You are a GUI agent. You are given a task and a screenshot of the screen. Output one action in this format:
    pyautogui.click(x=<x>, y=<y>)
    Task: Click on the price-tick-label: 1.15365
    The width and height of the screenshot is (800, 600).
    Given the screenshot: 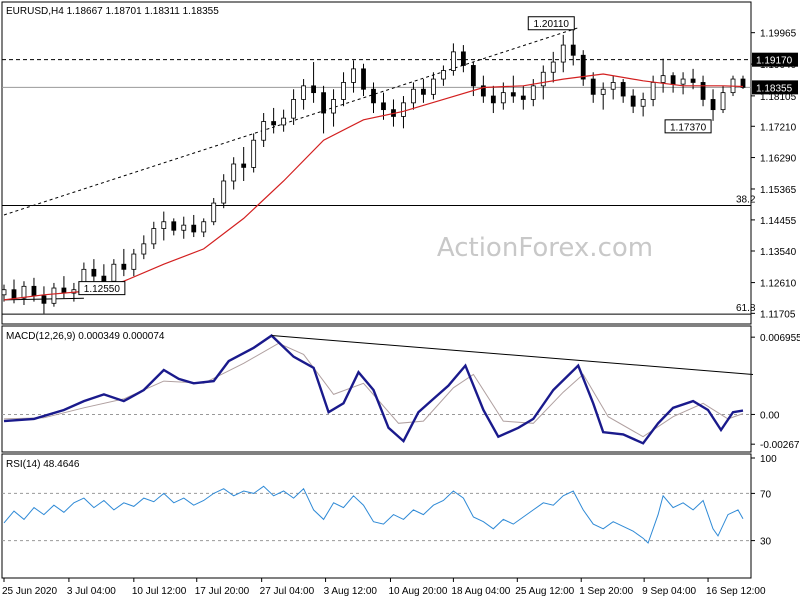 What is the action you would take?
    pyautogui.click(x=778, y=190)
    